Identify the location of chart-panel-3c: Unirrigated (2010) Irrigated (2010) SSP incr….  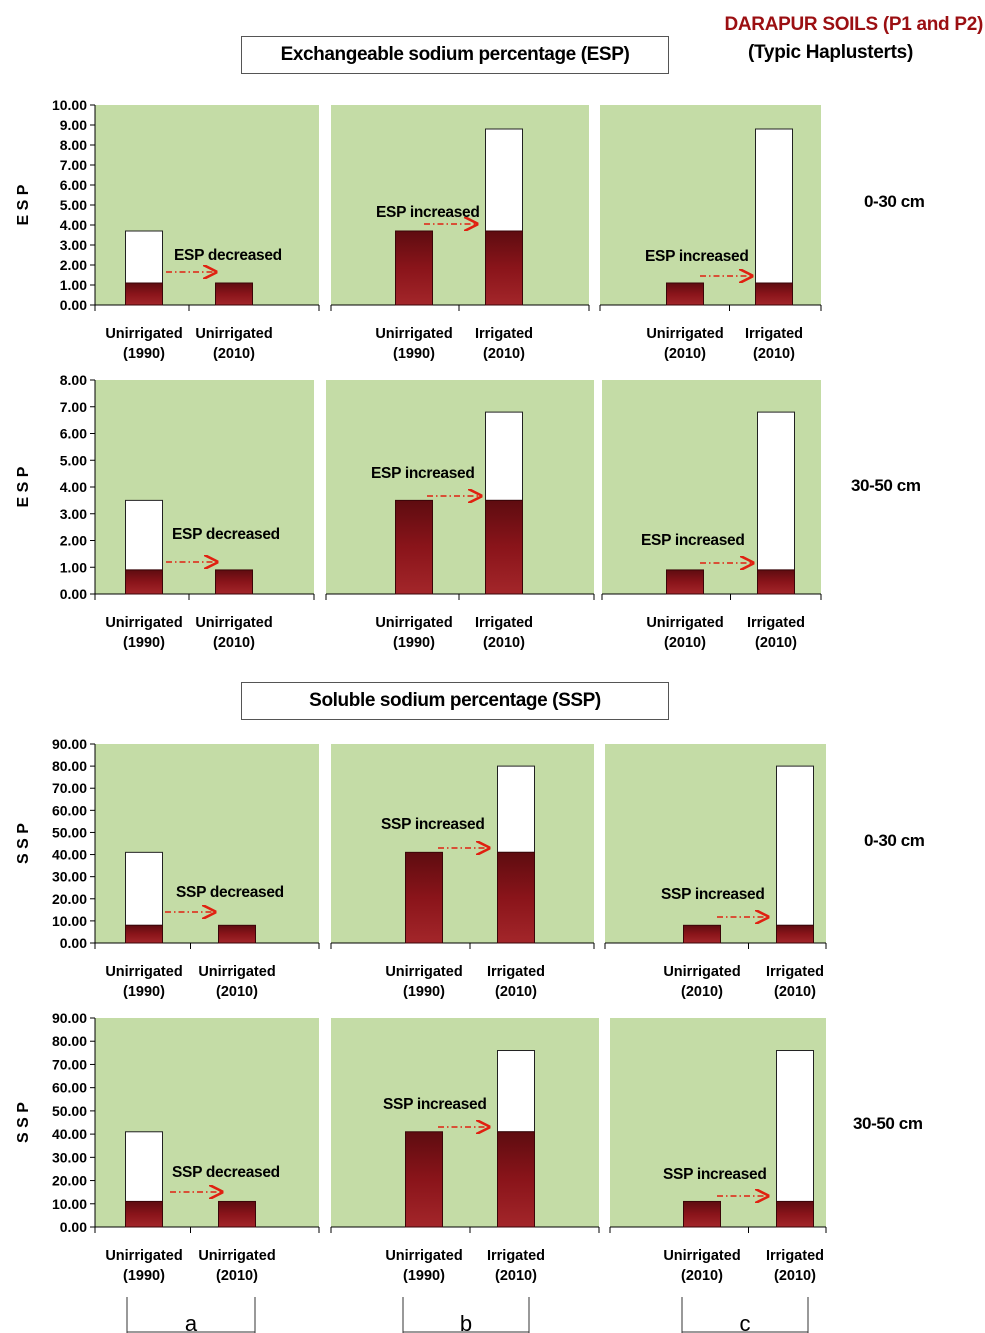
(715, 872).